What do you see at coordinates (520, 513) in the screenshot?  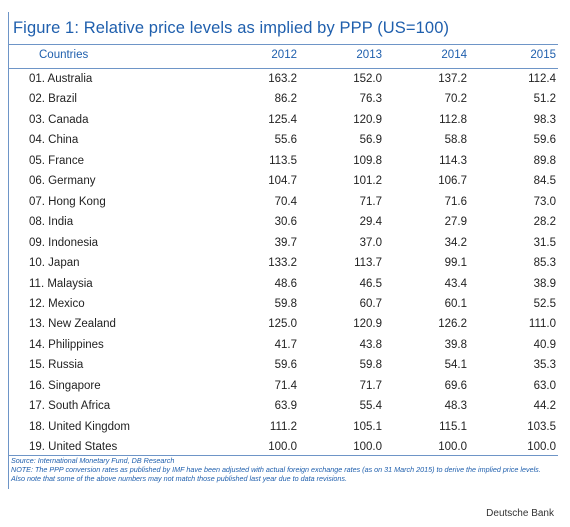 I see `credit-label: Deutsche Bank` at bounding box center [520, 513].